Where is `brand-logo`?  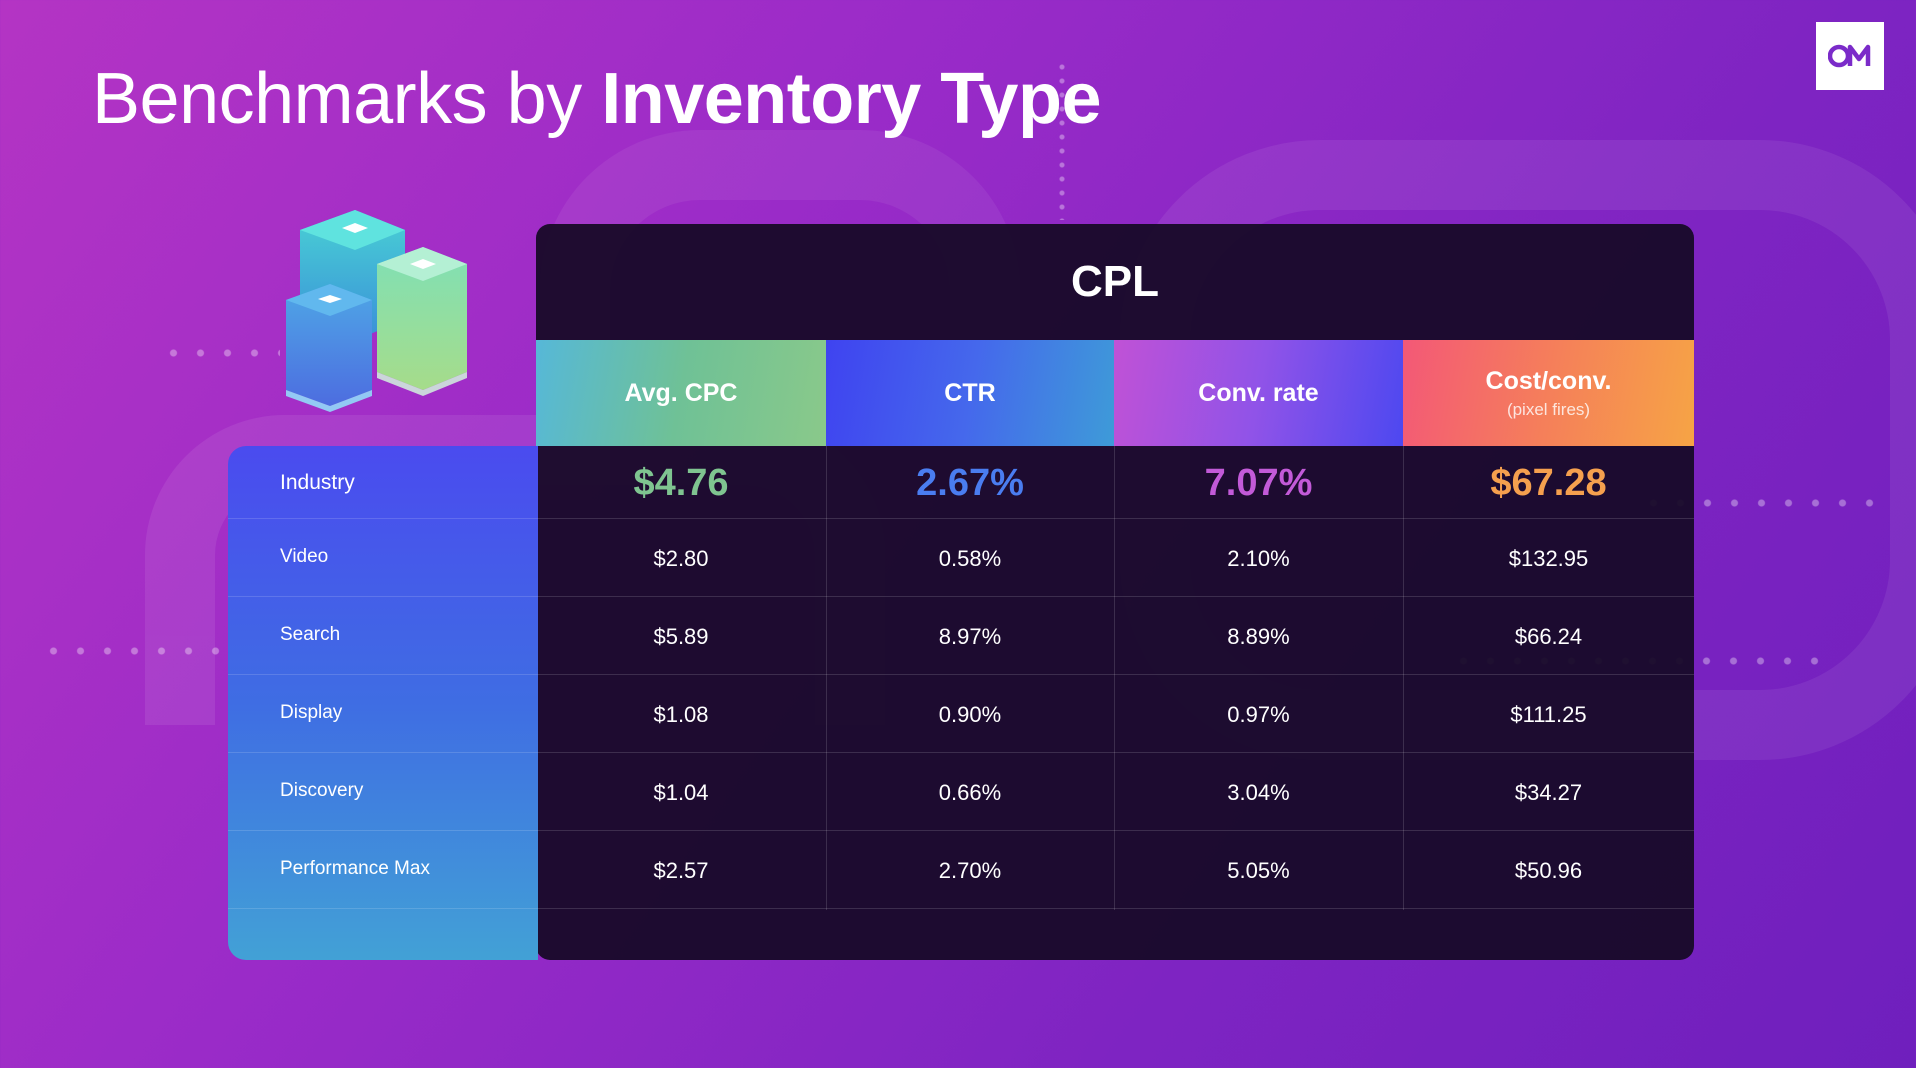
brand-logo is located at coordinates (1850, 56).